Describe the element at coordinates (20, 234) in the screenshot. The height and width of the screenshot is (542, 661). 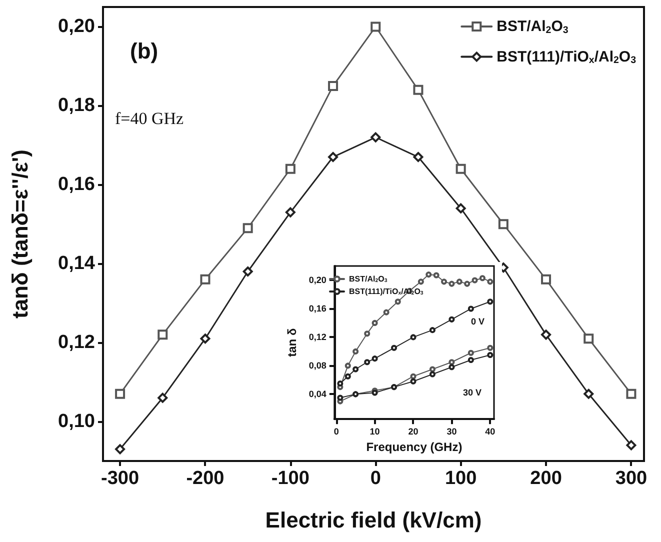
I see `y-axis-title: tanδ (tanδ=ε''/ε')` at that location.